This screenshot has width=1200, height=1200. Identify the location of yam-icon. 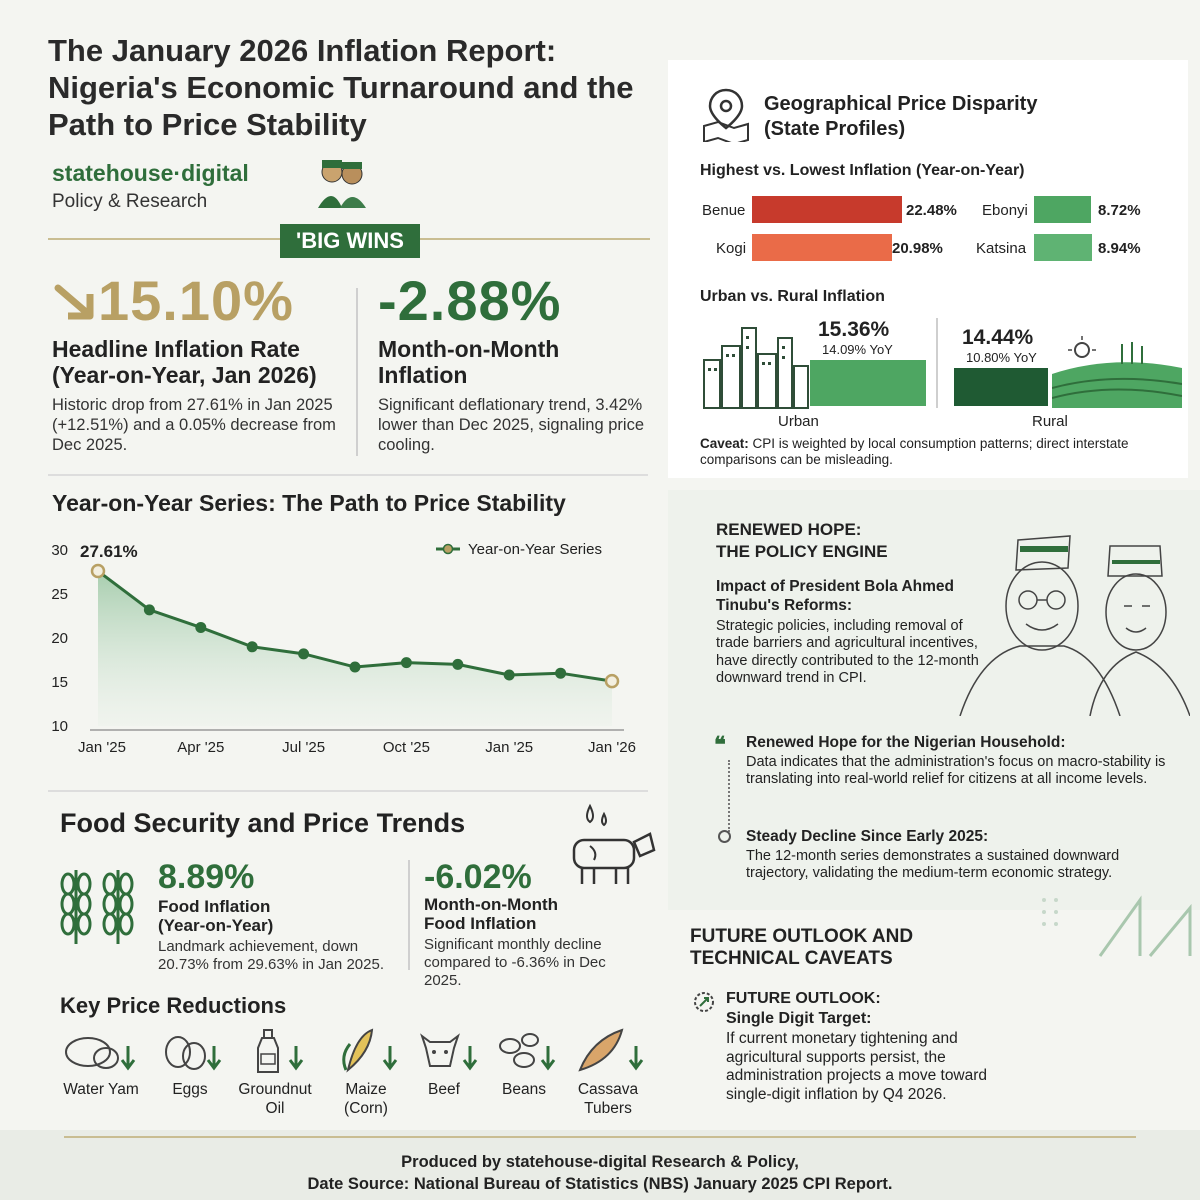
(100, 1054).